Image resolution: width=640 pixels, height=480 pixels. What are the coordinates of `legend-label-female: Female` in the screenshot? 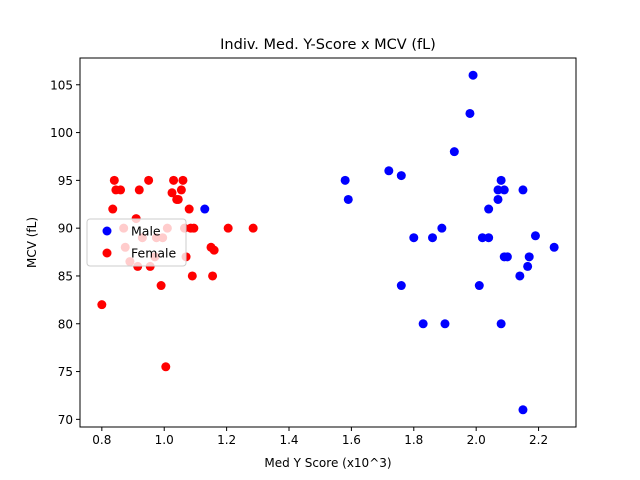 It's located at (154, 253).